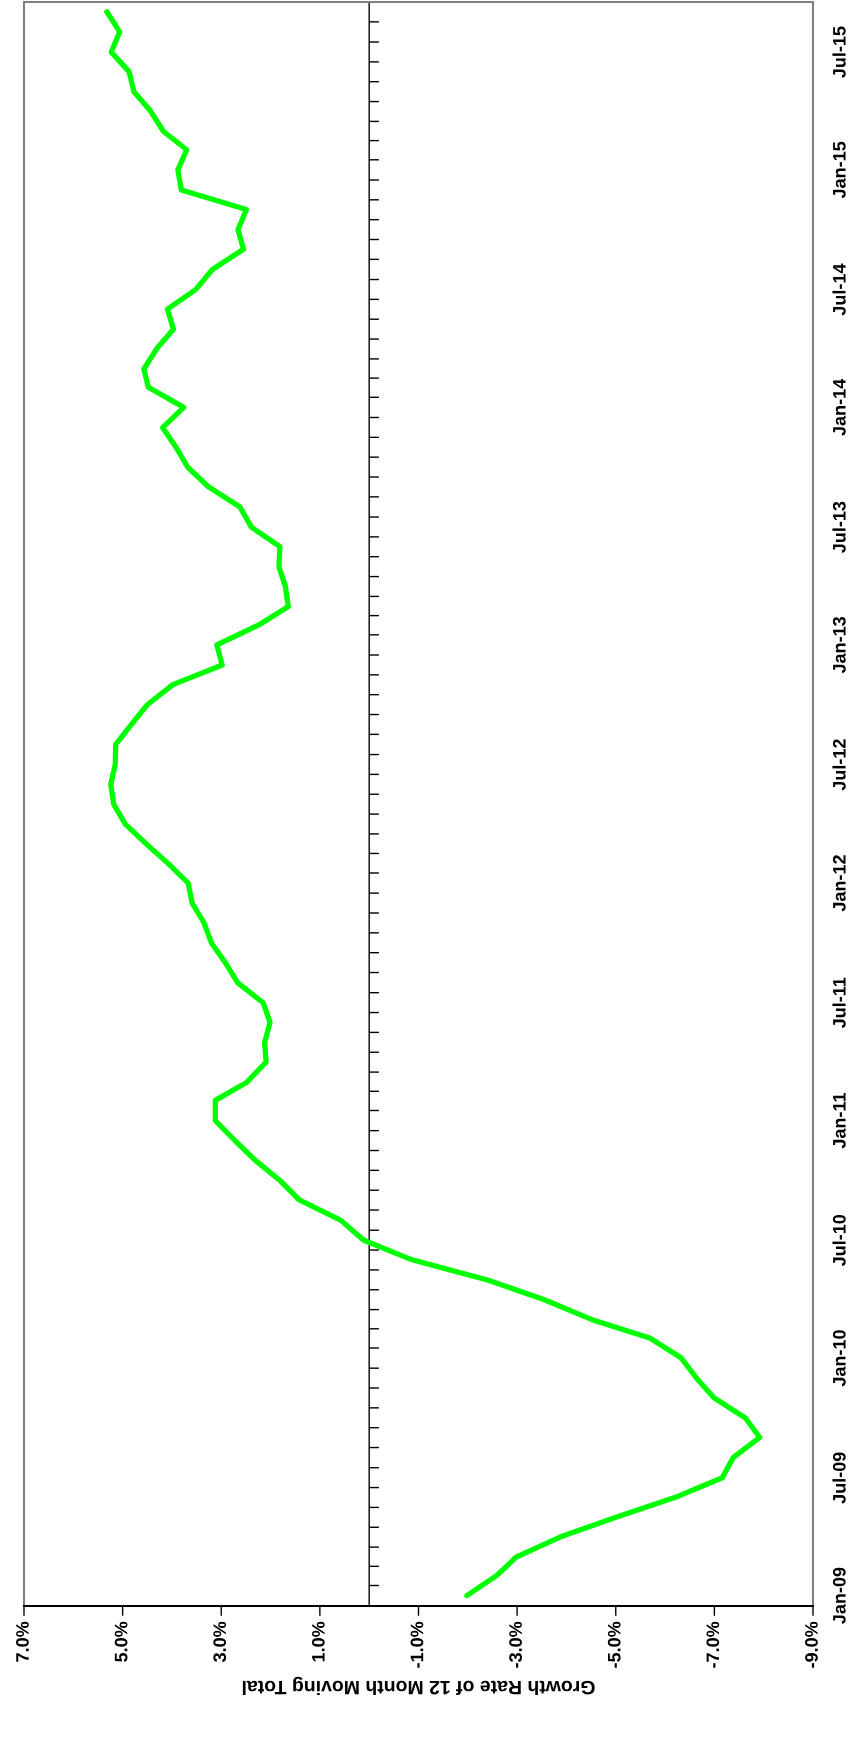 The width and height of the screenshot is (861, 1739). I want to click on y-tick-label: Jan-10, so click(839, 1358).